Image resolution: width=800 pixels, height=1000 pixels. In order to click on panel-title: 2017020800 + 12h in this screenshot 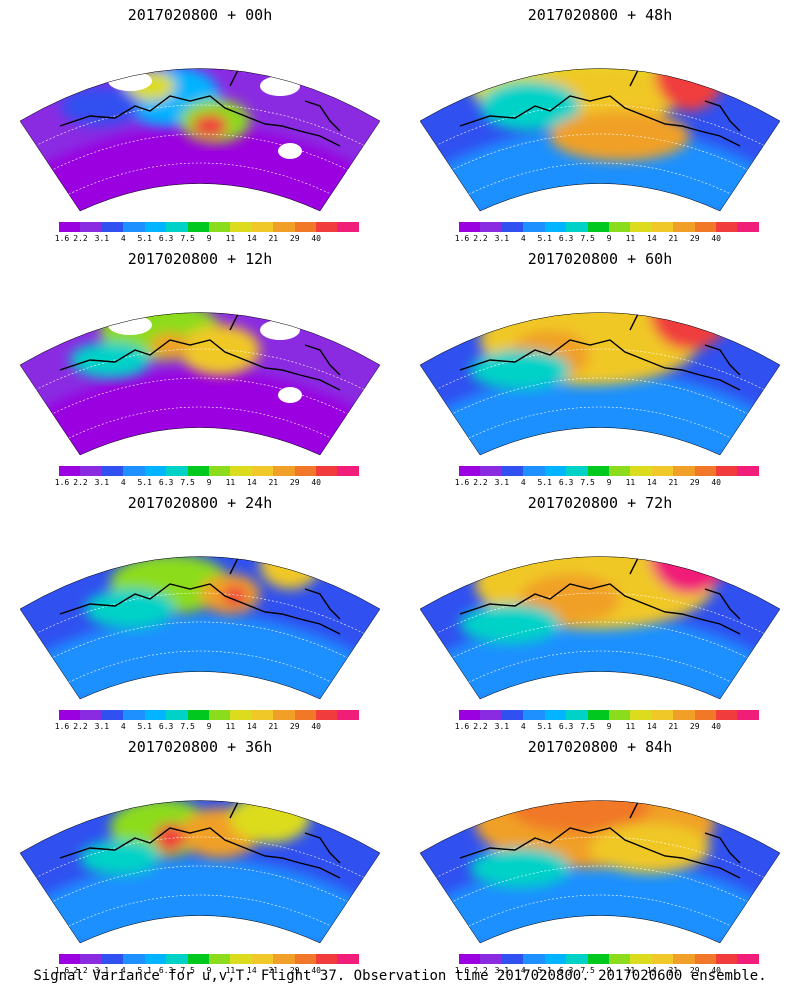, I will do `click(200, 259)`.